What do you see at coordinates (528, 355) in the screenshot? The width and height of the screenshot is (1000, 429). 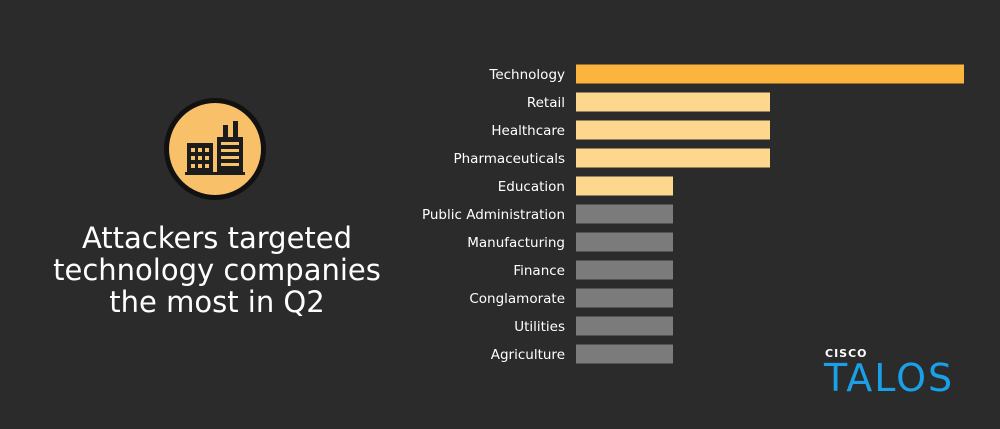 I see `category-label: Agriculture` at bounding box center [528, 355].